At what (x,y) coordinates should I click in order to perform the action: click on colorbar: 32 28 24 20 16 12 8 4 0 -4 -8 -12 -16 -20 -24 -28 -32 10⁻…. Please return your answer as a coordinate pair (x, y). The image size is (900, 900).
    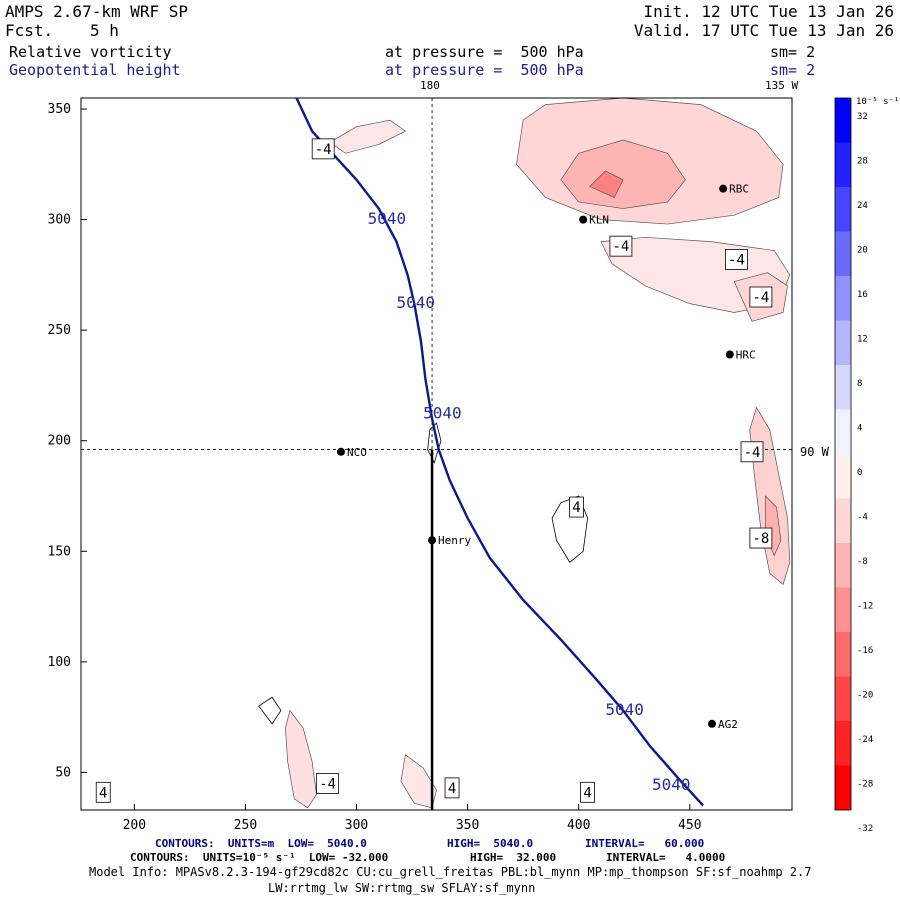
    Looking at the image, I should click on (866, 465).